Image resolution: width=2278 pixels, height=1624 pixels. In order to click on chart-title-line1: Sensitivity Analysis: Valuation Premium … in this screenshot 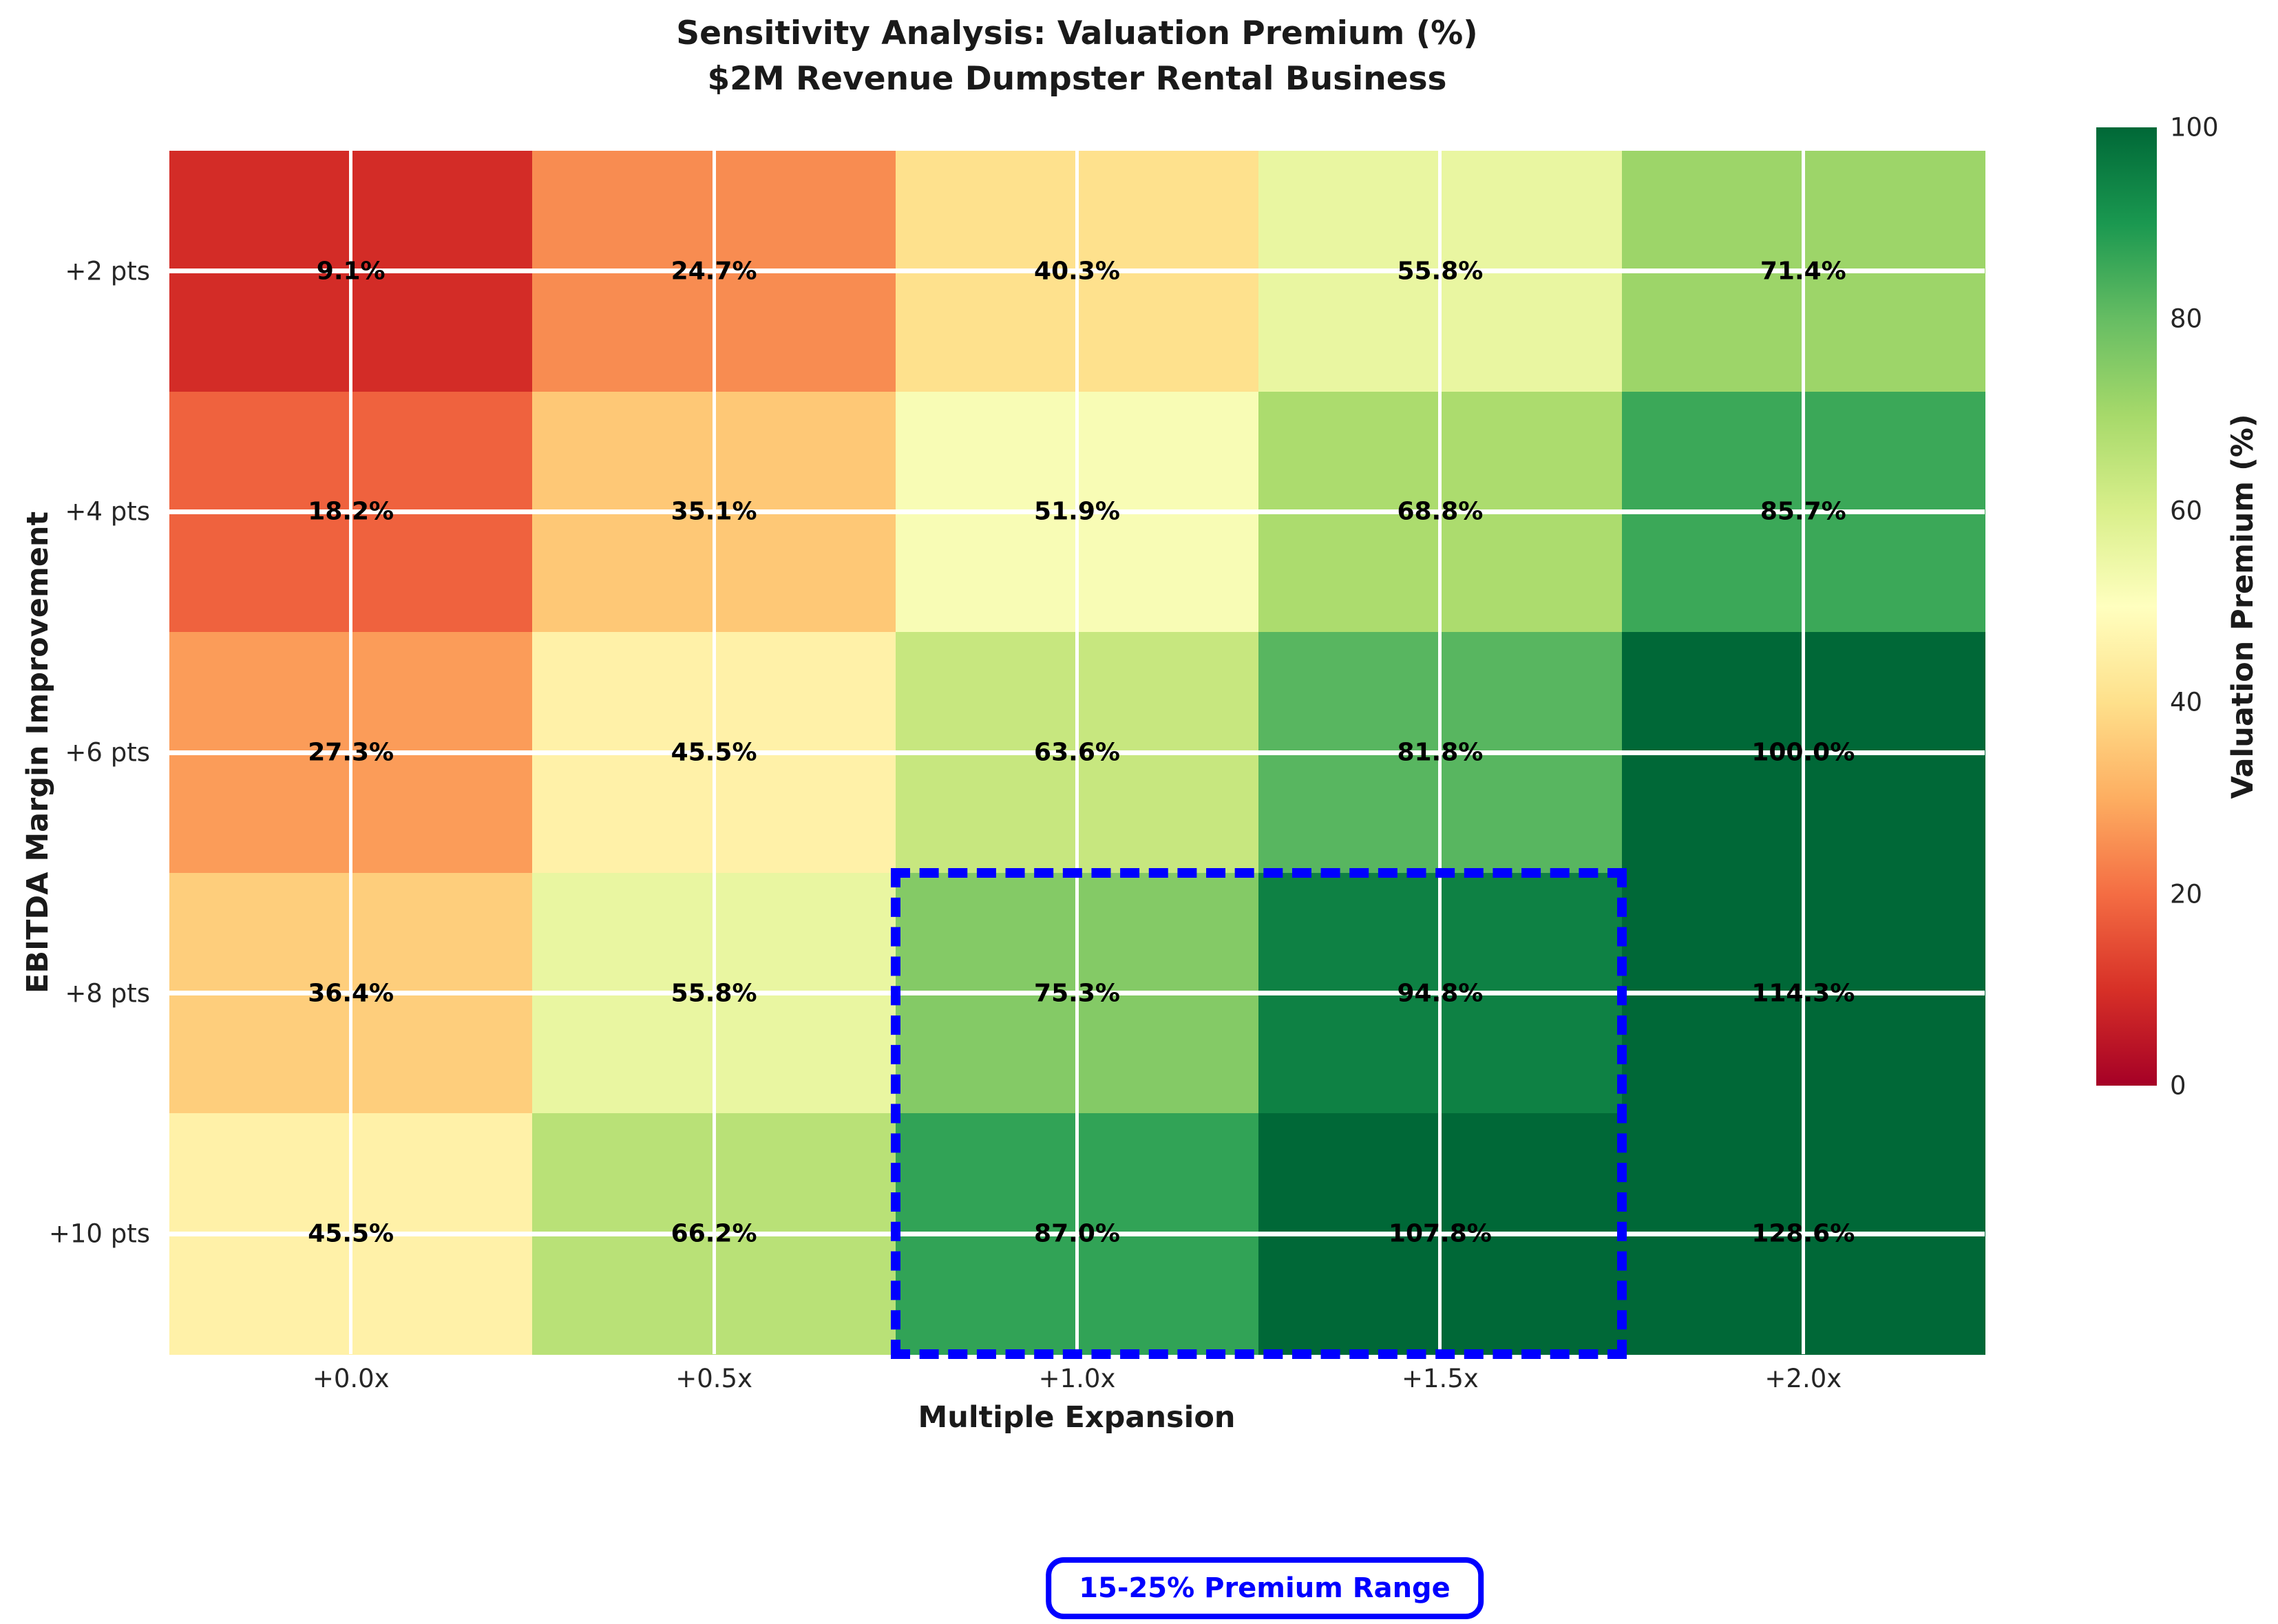, I will do `click(1077, 33)`.